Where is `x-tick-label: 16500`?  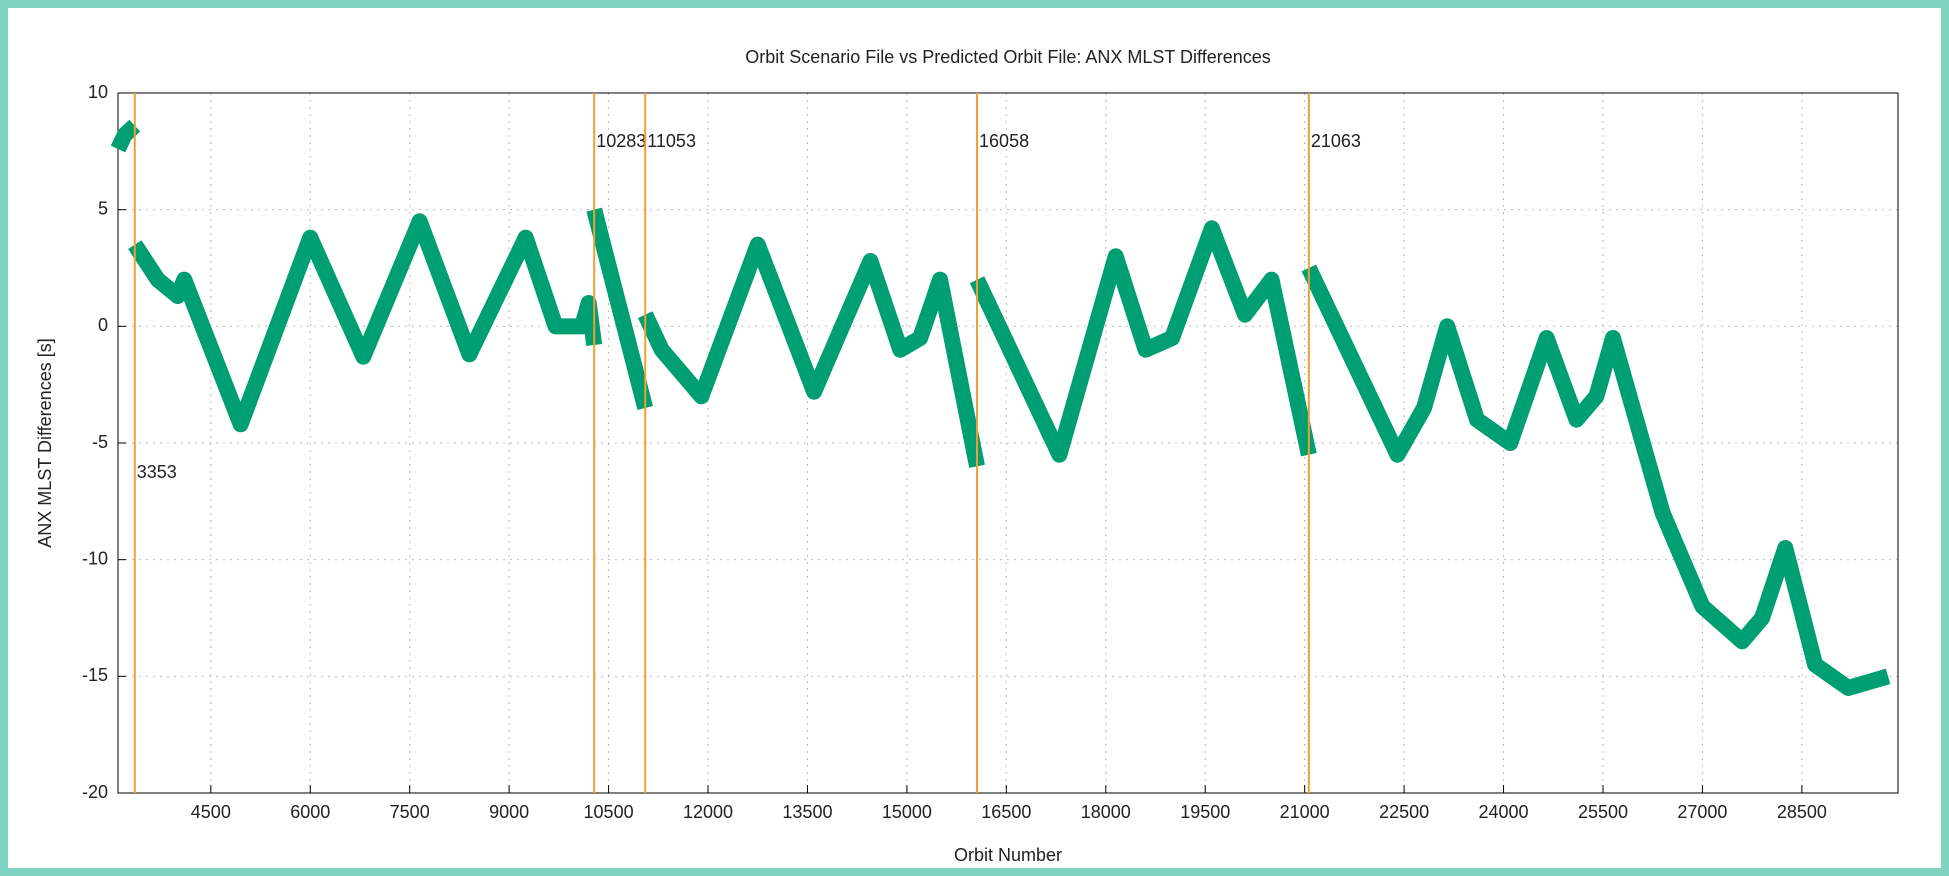
x-tick-label: 16500 is located at coordinates (1006, 812).